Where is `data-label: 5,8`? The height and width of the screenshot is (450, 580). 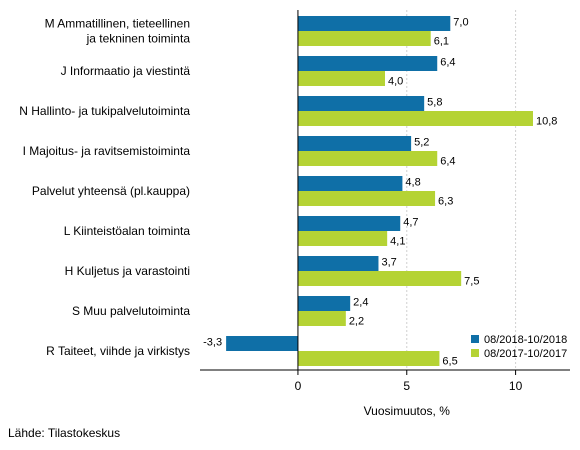
data-label: 5,8 is located at coordinates (434, 102).